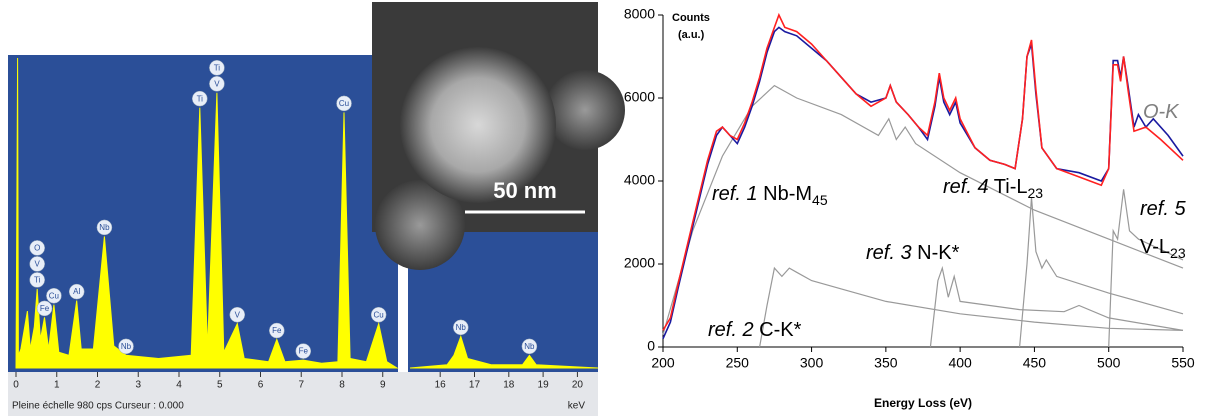 The width and height of the screenshot is (1215, 416). What do you see at coordinates (16, 385) in the screenshot?
I see `x-tick-label: 0` at bounding box center [16, 385].